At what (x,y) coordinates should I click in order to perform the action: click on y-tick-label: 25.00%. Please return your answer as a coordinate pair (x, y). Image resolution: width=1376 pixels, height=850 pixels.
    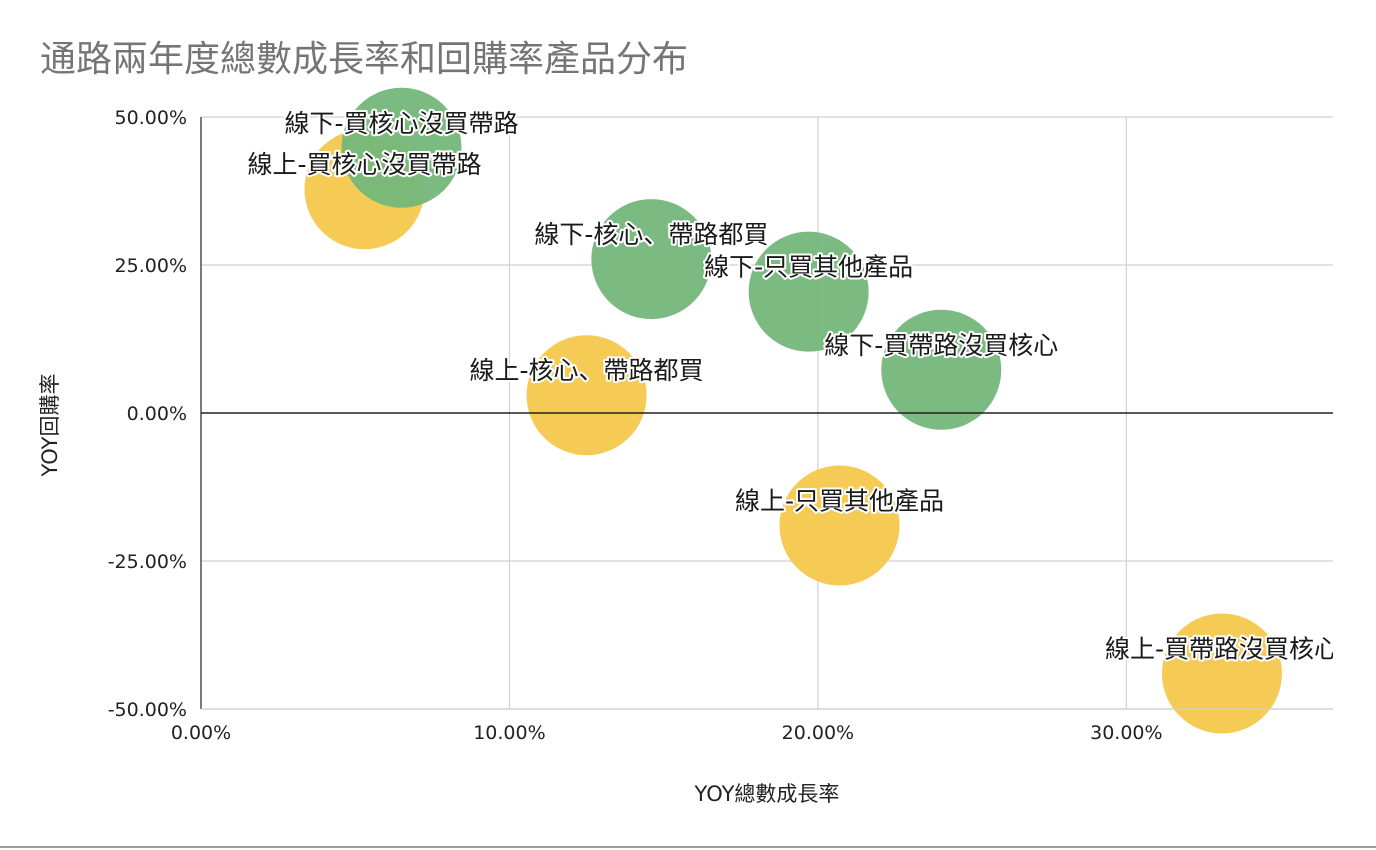
    Looking at the image, I should click on (151, 266).